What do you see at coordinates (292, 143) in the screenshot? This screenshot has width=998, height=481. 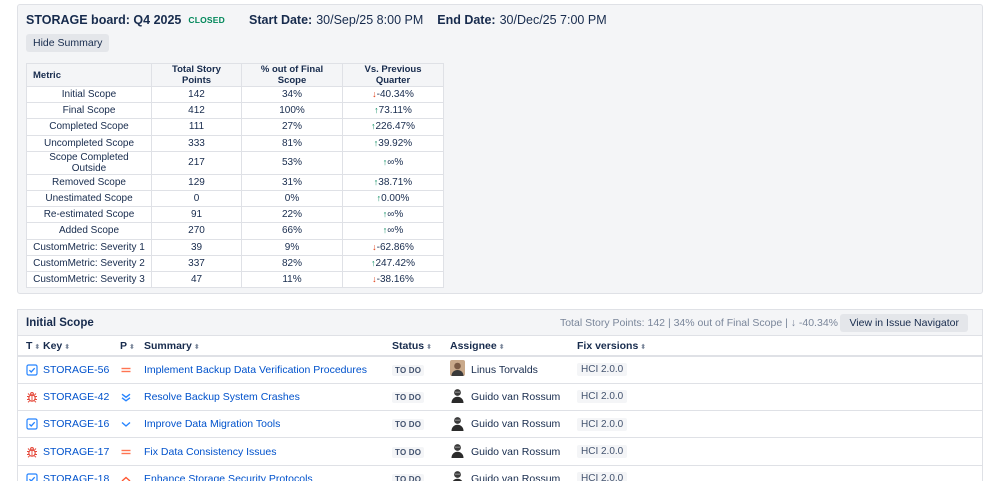 I see `metric-percent: 81%` at bounding box center [292, 143].